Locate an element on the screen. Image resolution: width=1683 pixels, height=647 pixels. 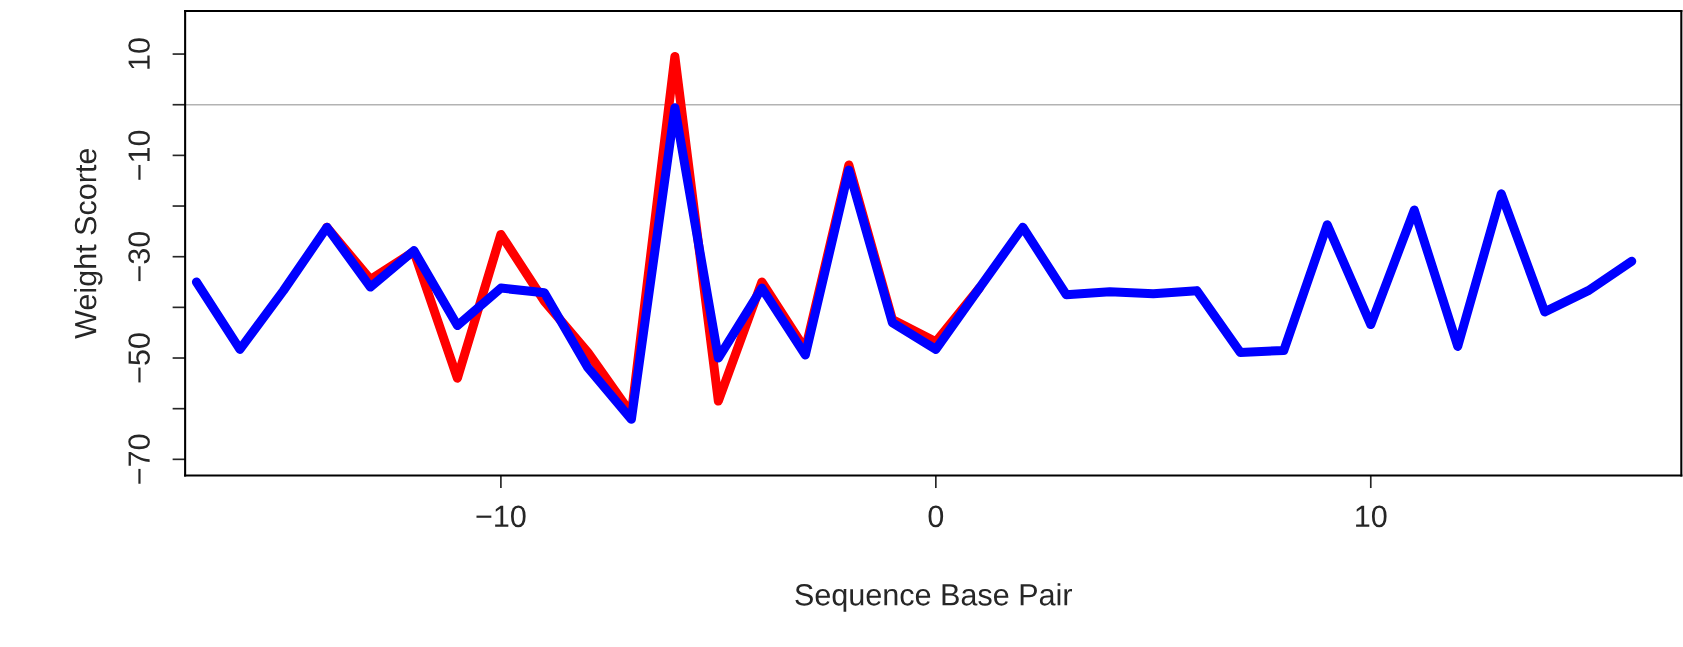
y-tick-label: −50 is located at coordinates (139, 358).